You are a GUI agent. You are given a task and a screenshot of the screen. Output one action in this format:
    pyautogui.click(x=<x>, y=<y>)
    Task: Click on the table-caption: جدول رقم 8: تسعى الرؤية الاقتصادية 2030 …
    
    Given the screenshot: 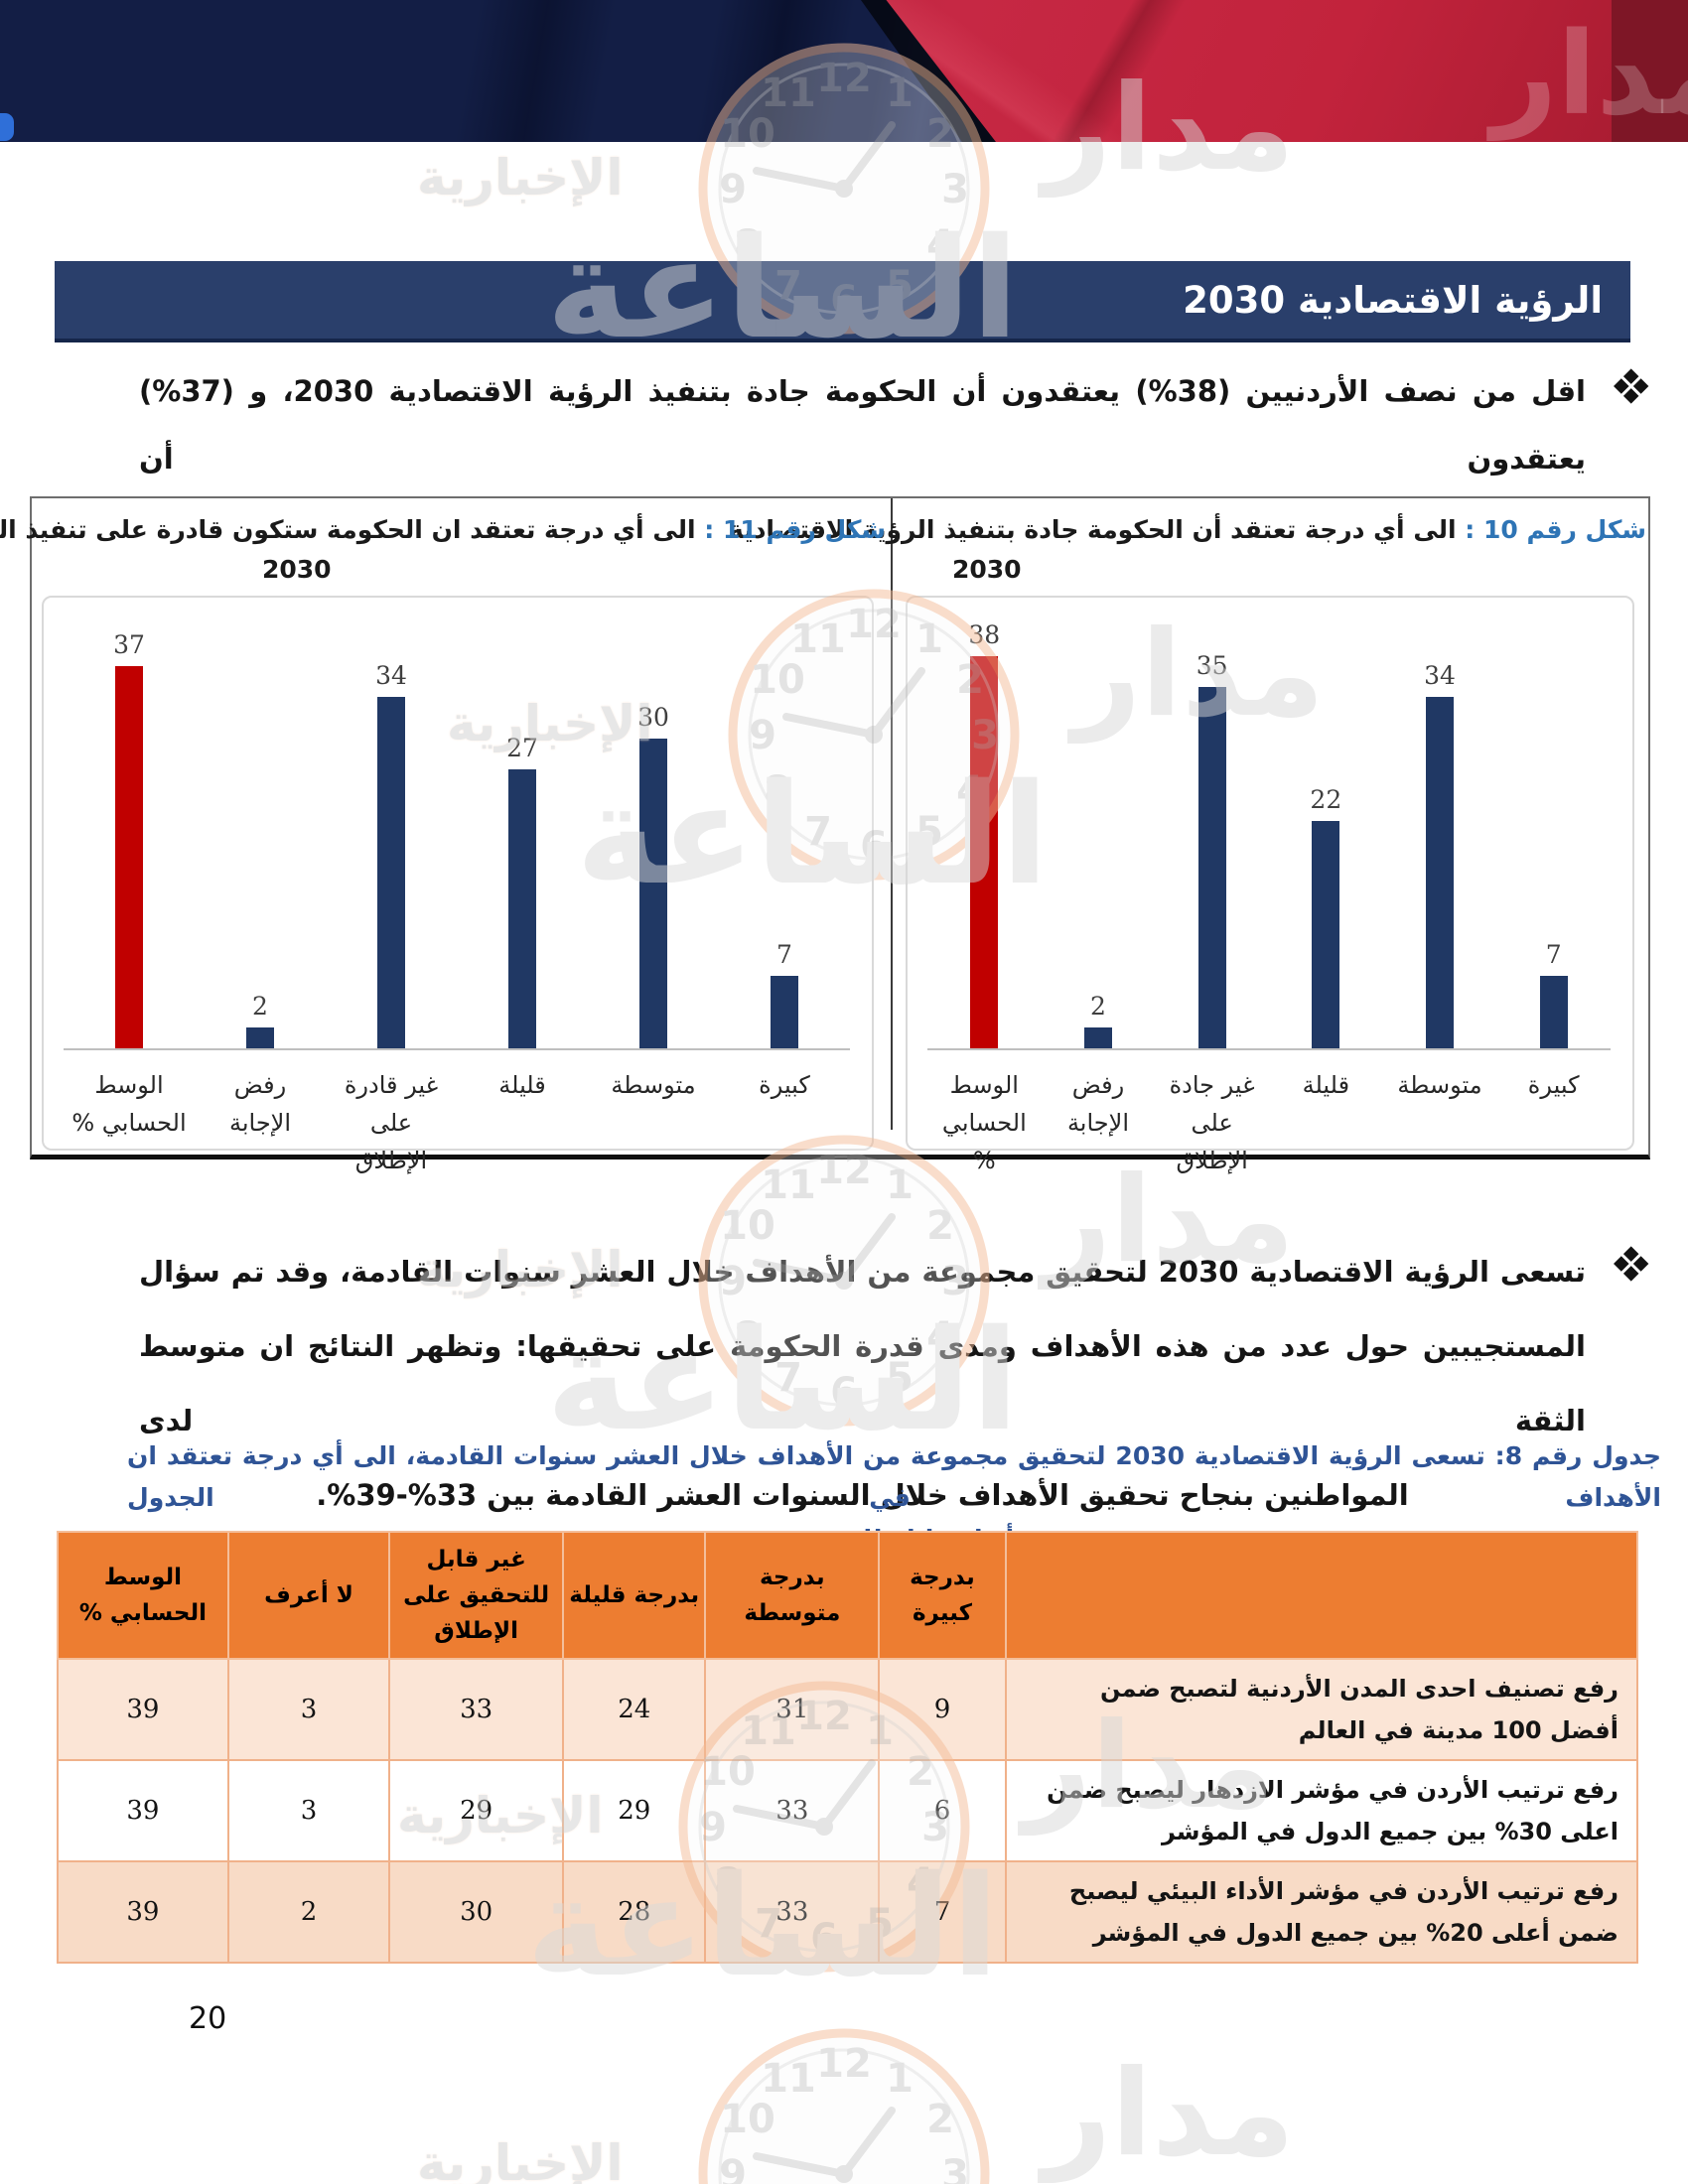 What is the action you would take?
    pyautogui.click(x=894, y=1498)
    